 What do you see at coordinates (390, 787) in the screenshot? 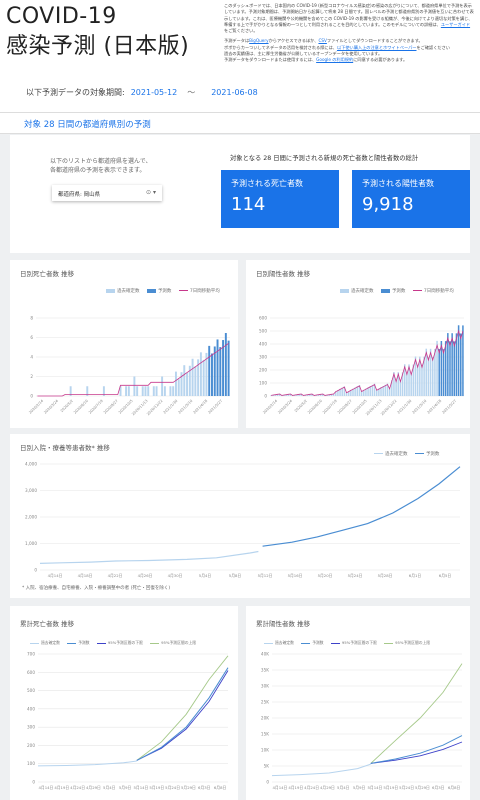
I see `x-tick-label: 5月19日` at bounding box center [390, 787].